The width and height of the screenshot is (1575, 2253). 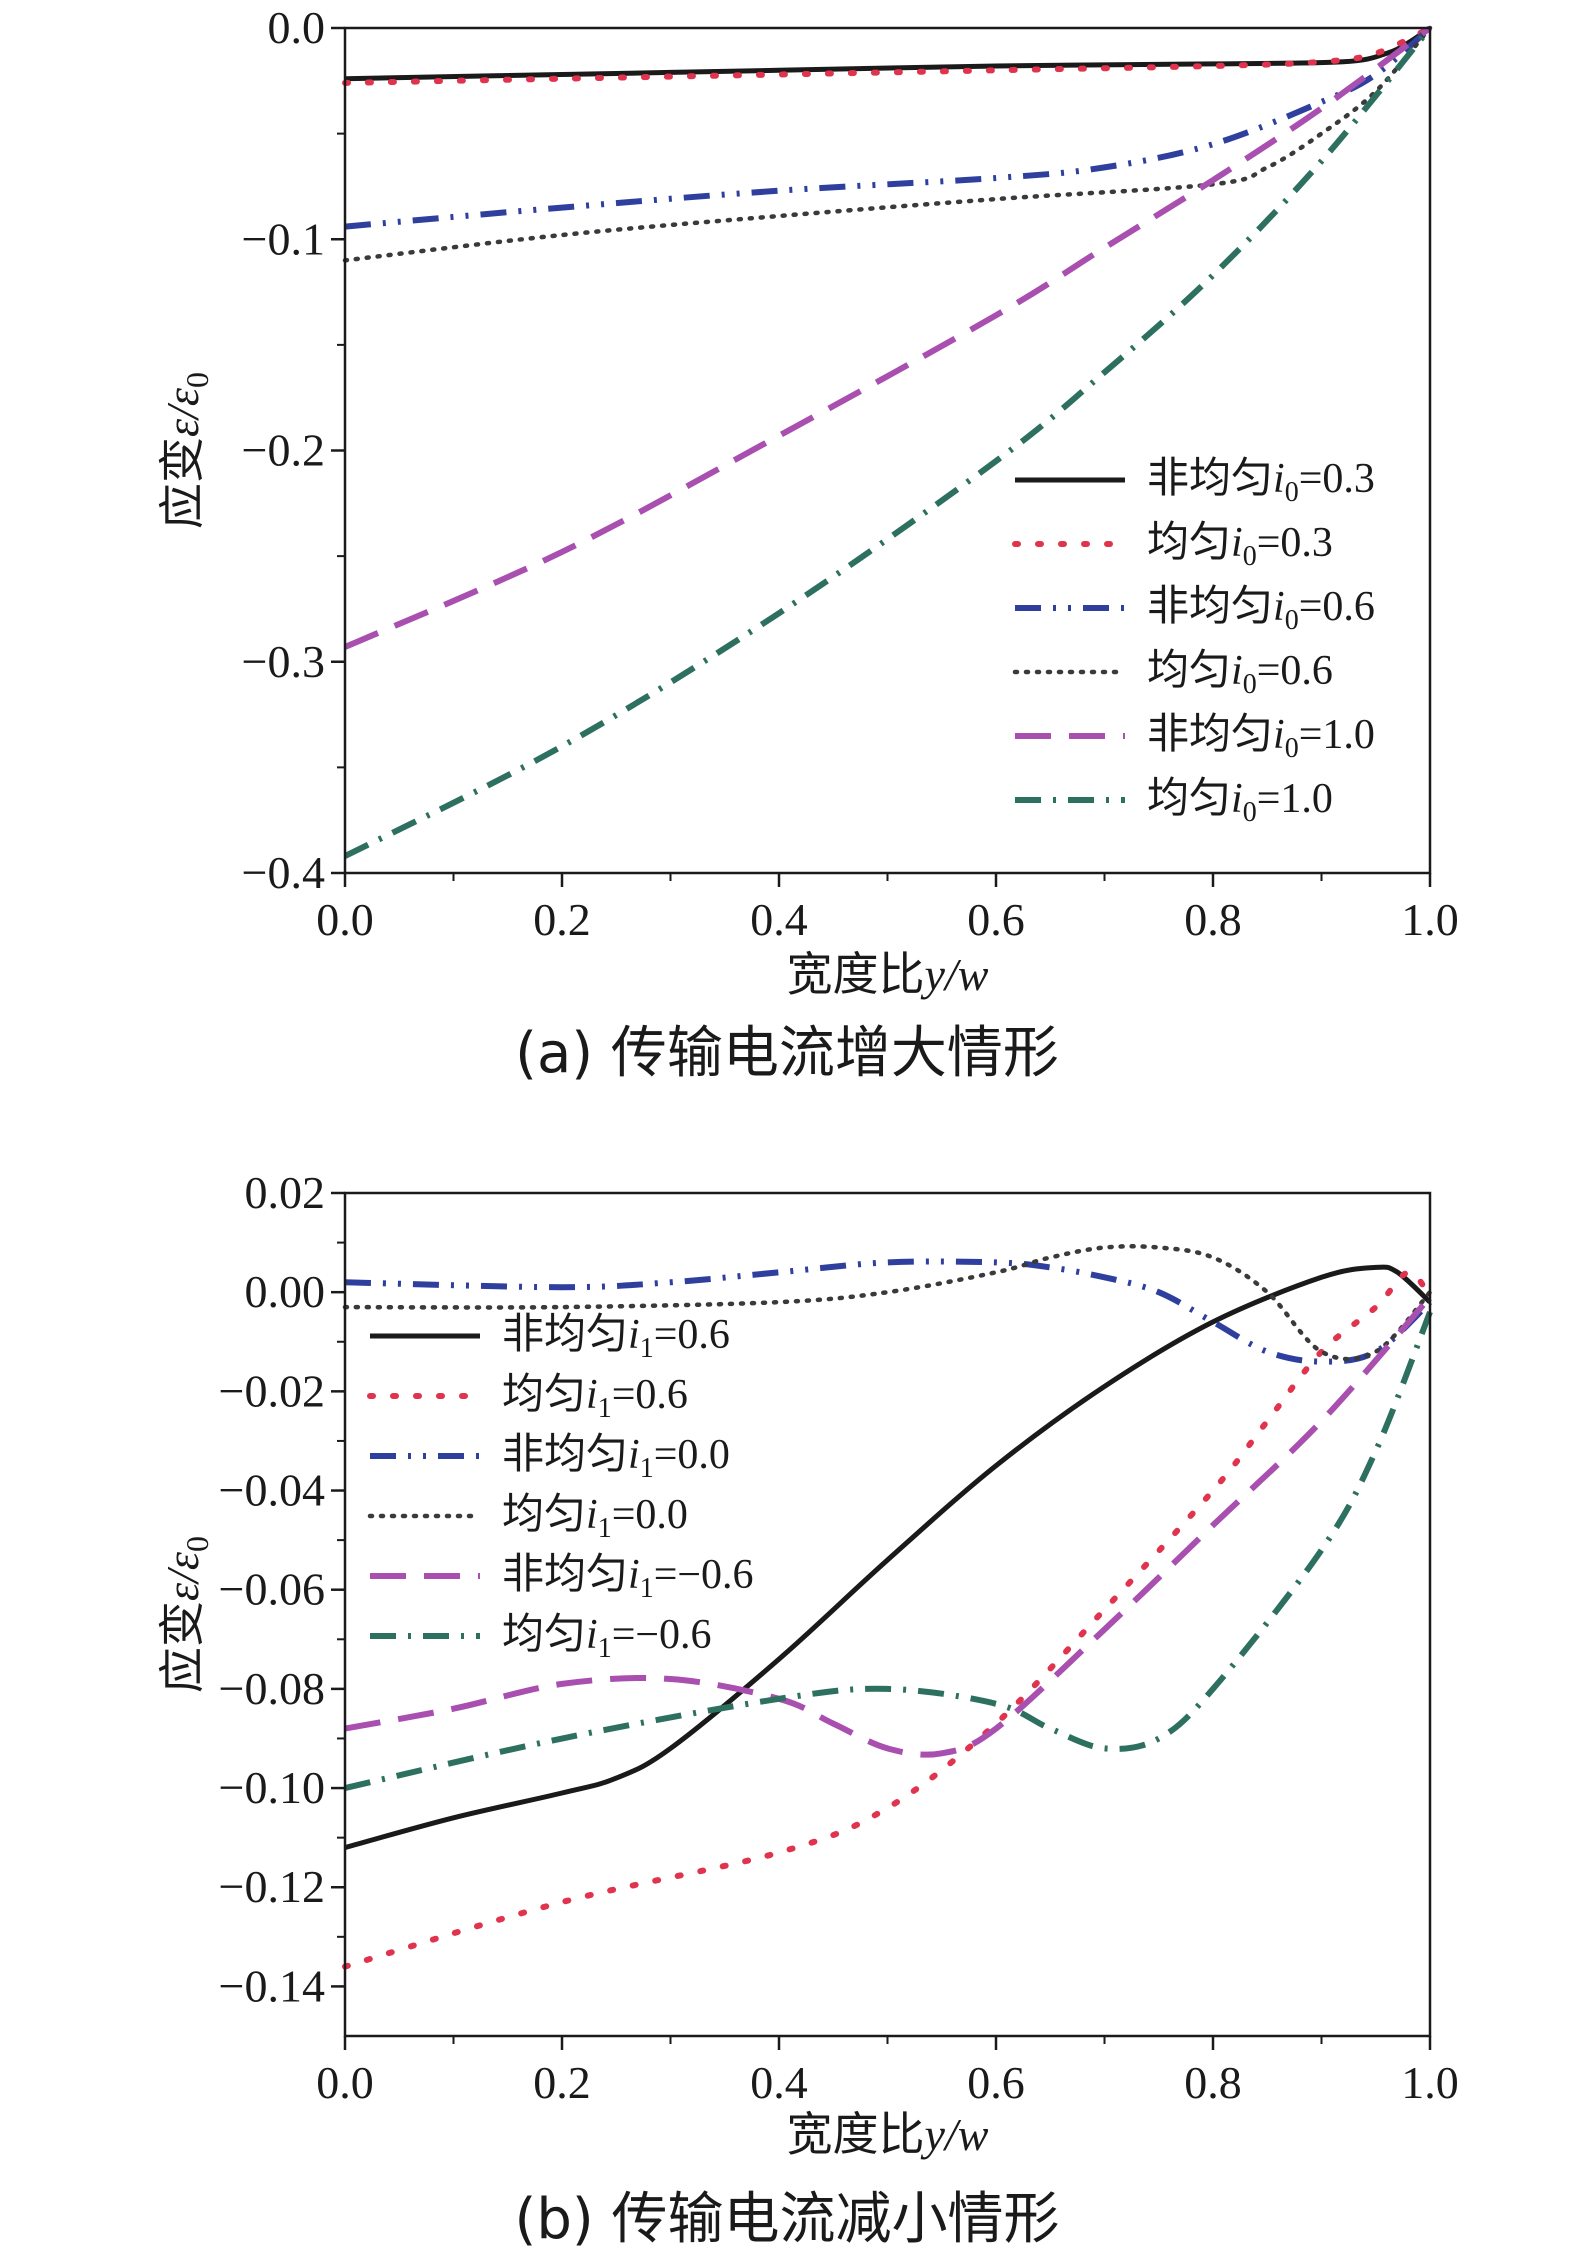 What do you see at coordinates (779, 919) in the screenshot?
I see `panel-a-x-tick-label: 0.4` at bounding box center [779, 919].